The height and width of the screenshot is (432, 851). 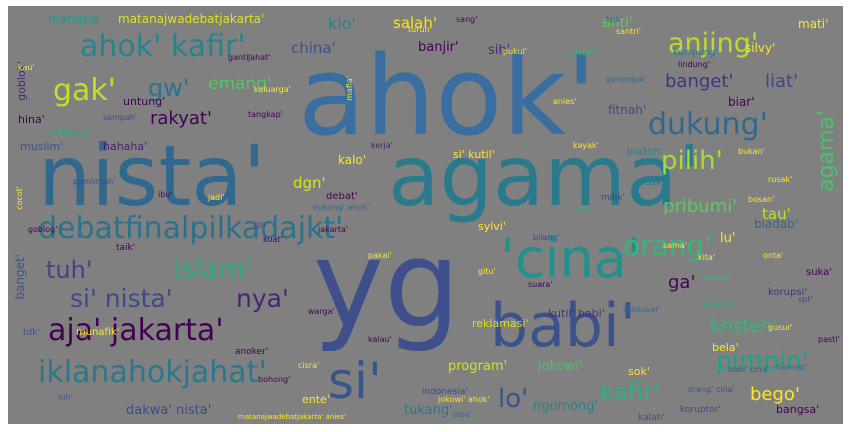 What do you see at coordinates (487, 271) in the screenshot?
I see `cloud-word: gitu'` at bounding box center [487, 271].